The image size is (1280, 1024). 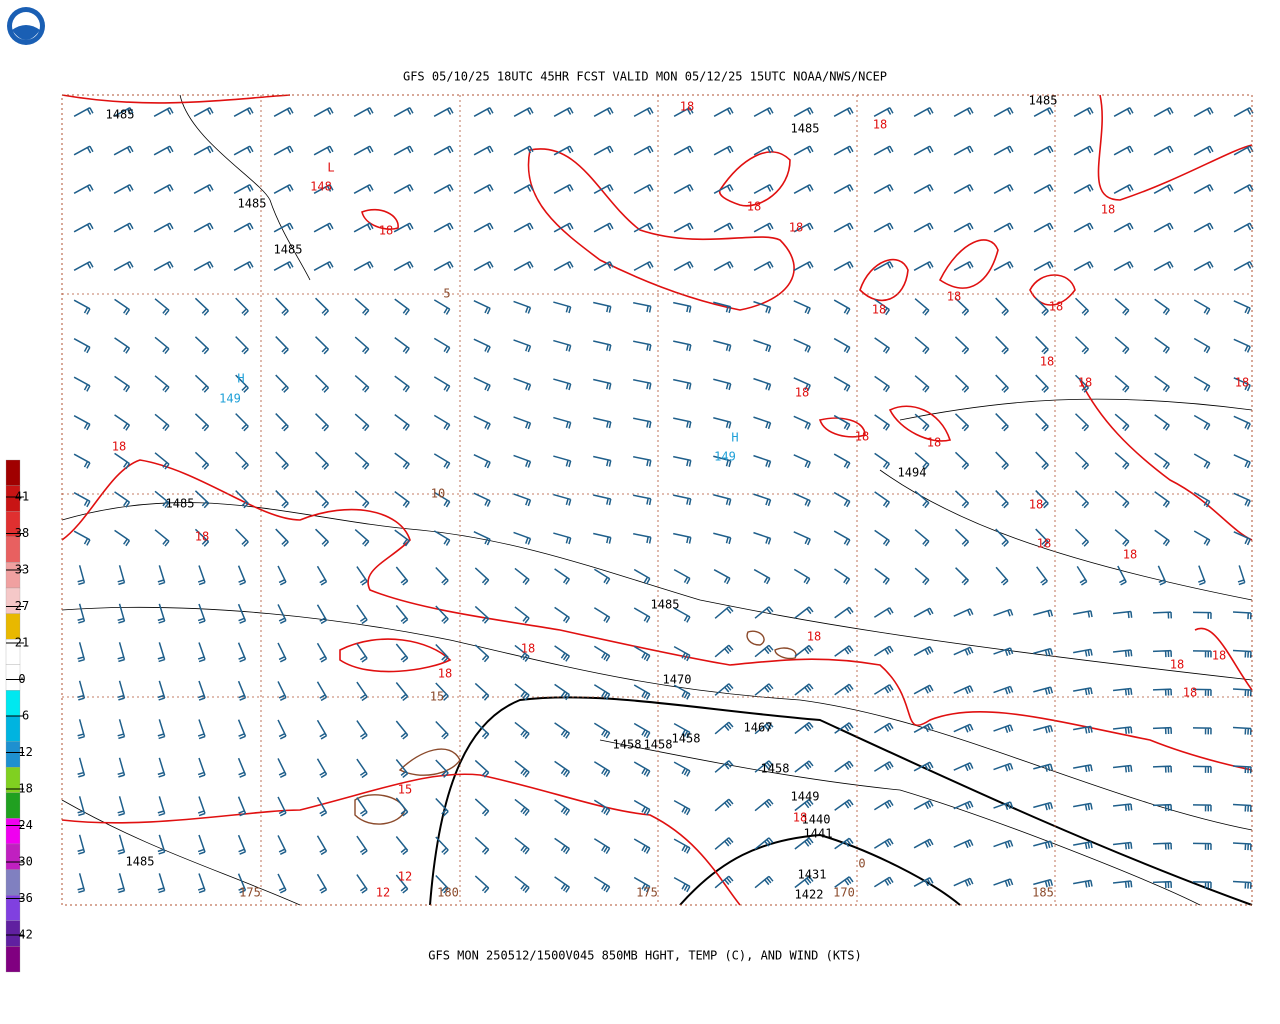 What do you see at coordinates (230, 399) in the screenshot?
I see `center-value: 149` at bounding box center [230, 399].